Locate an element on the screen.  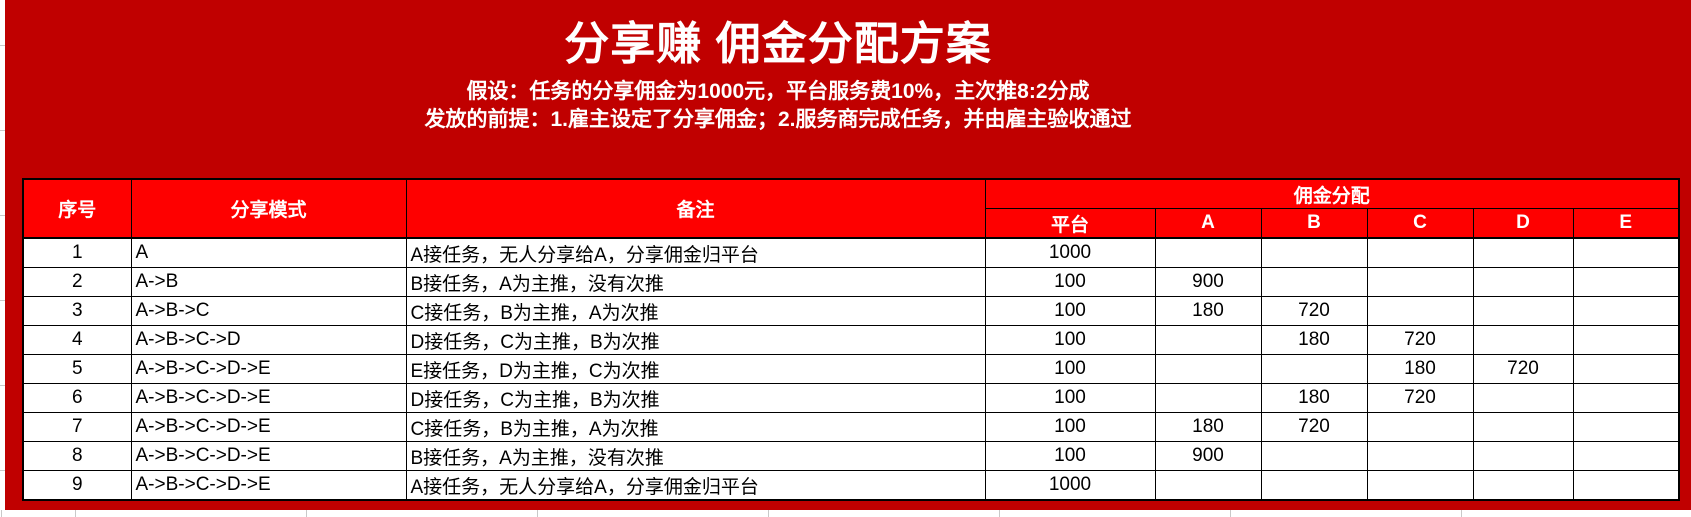
table-row: 2 A->B B接任务，A为主推，没有次推 100 900 is located at coordinates (851, 282).